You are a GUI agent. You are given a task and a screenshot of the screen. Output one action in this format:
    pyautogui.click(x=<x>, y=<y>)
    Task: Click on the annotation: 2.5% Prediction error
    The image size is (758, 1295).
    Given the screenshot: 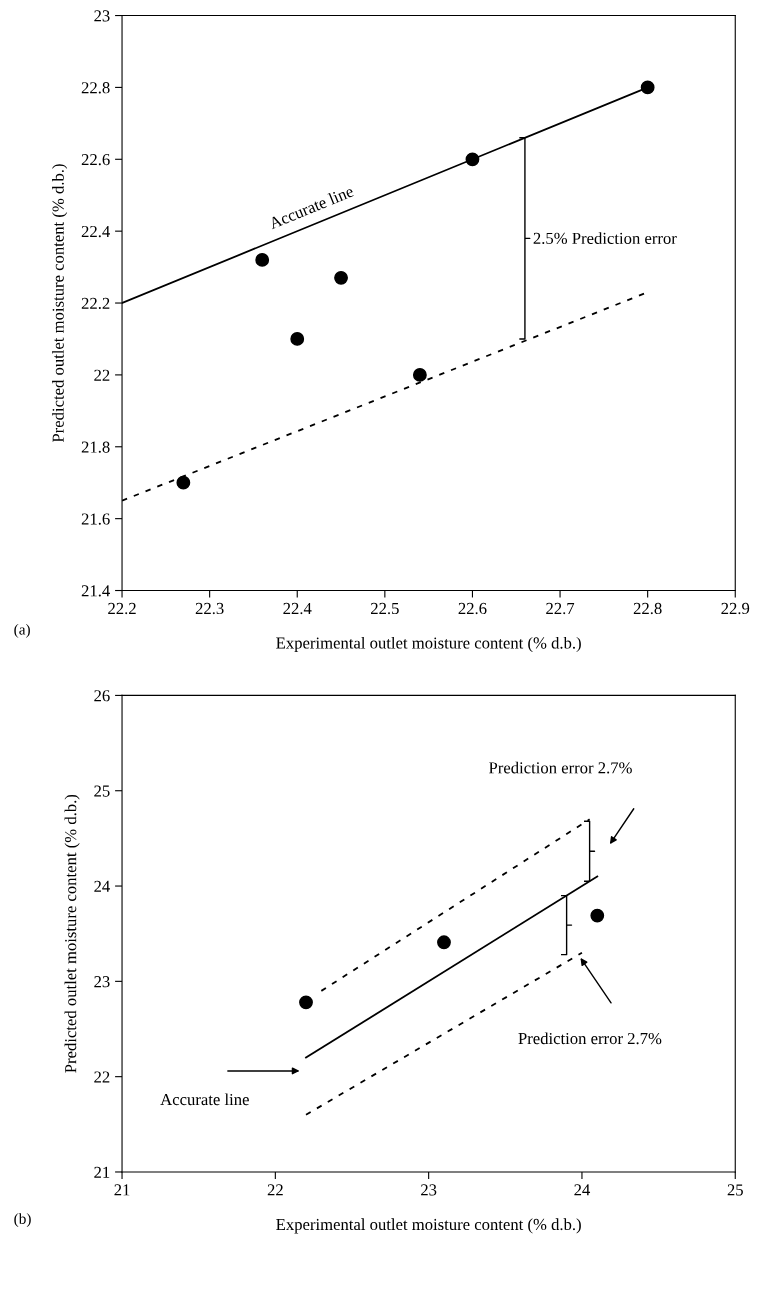 What is the action you would take?
    pyautogui.click(x=605, y=238)
    